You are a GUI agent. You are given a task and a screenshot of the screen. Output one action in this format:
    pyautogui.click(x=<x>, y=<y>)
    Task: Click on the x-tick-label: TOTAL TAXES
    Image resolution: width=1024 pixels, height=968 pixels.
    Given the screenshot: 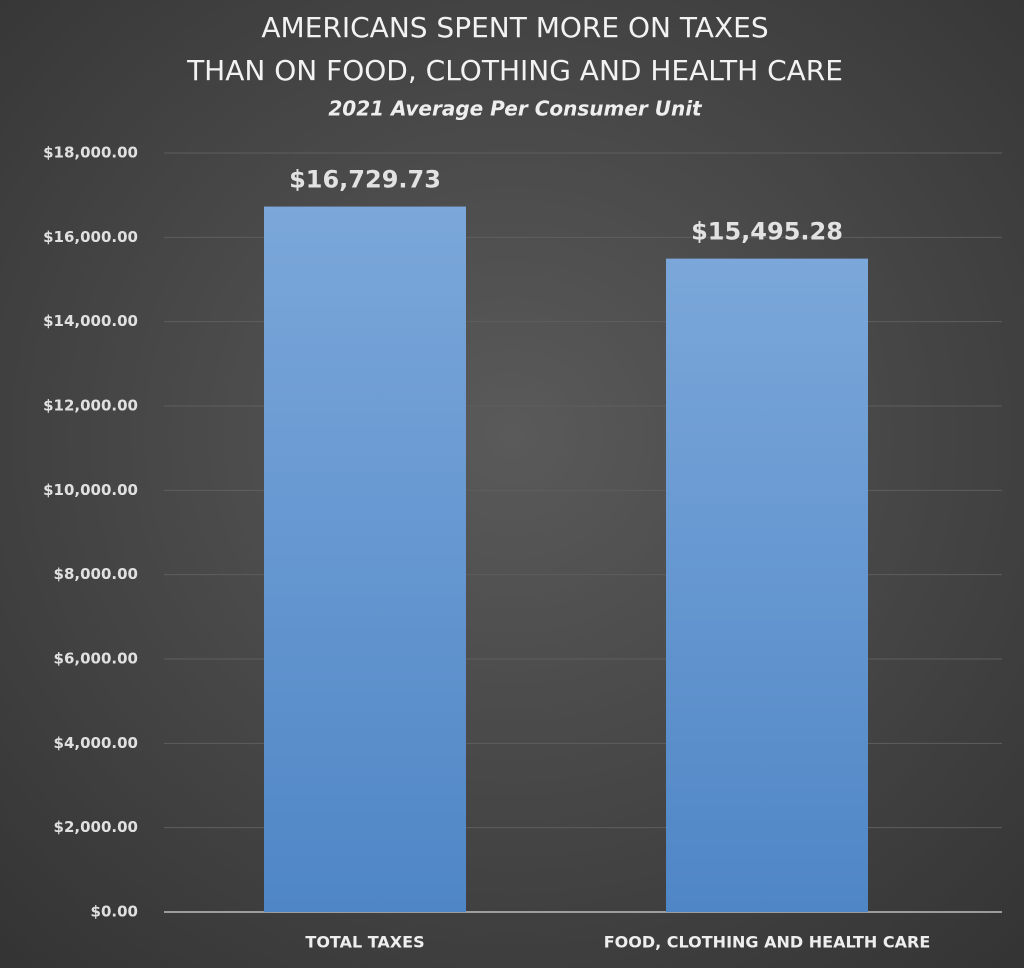 What is the action you would take?
    pyautogui.click(x=364, y=942)
    